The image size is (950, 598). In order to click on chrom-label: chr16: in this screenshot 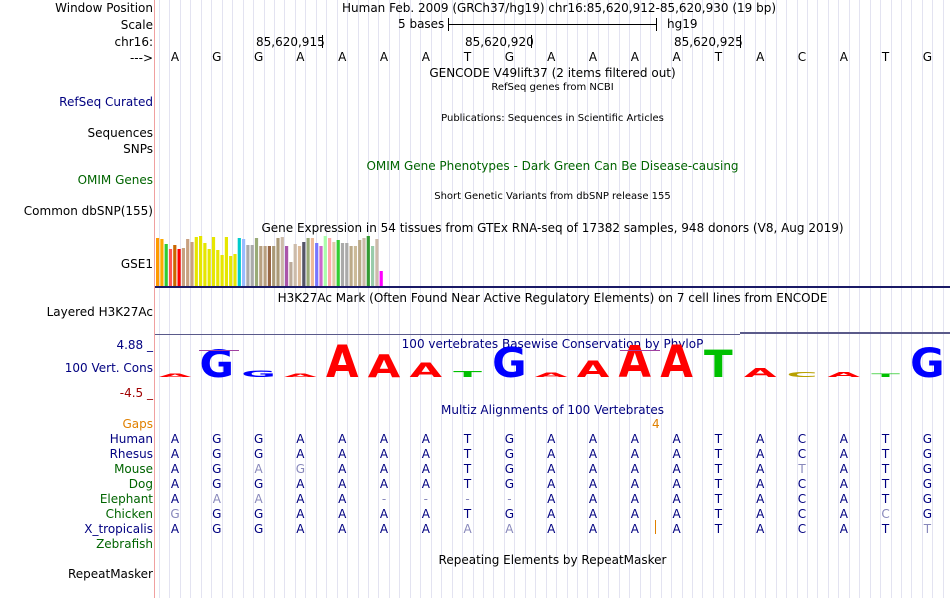, I will do `click(133, 42)`.